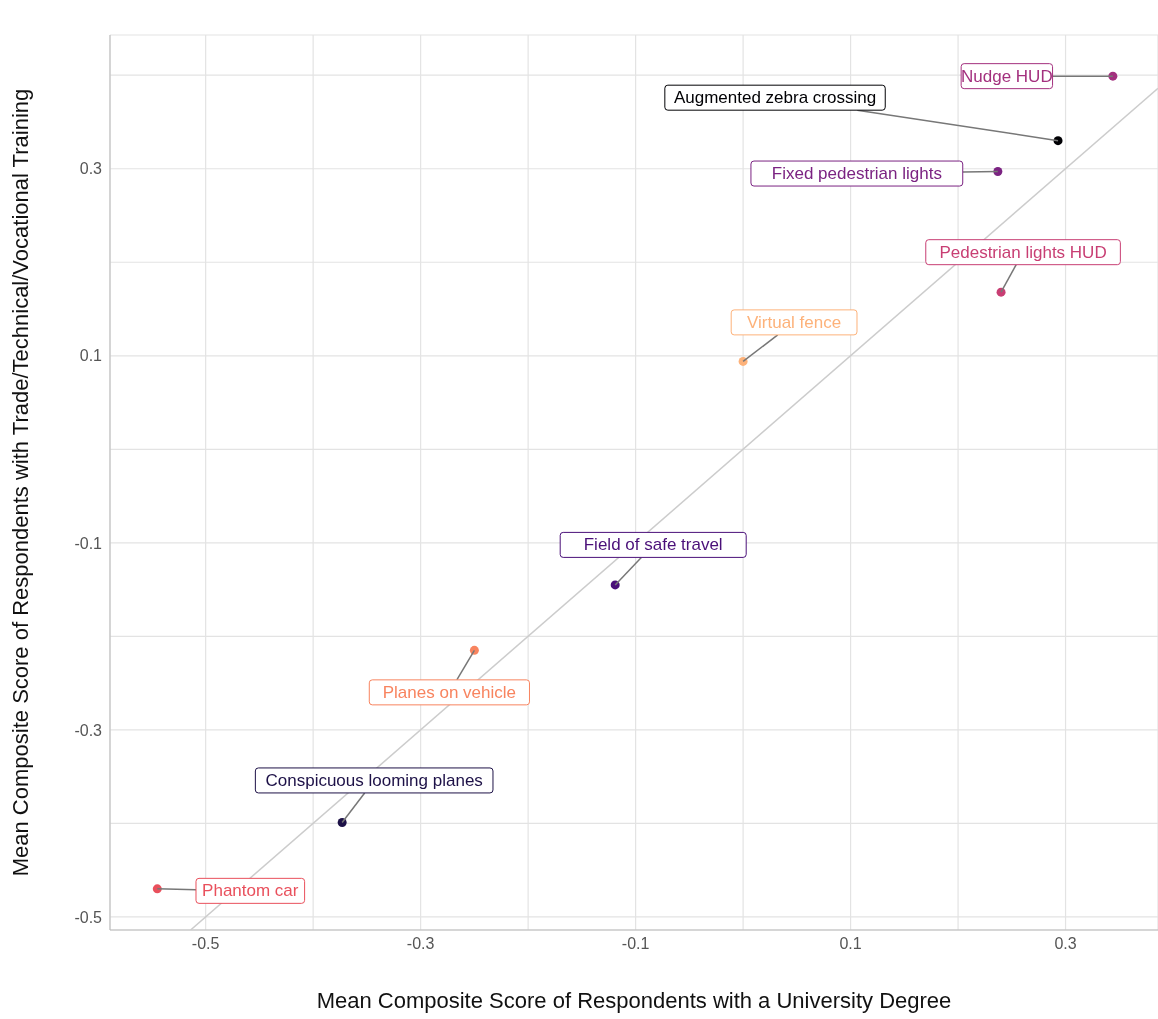 This screenshot has height=1019, width=1158. I want to click on point, so click(998, 172).